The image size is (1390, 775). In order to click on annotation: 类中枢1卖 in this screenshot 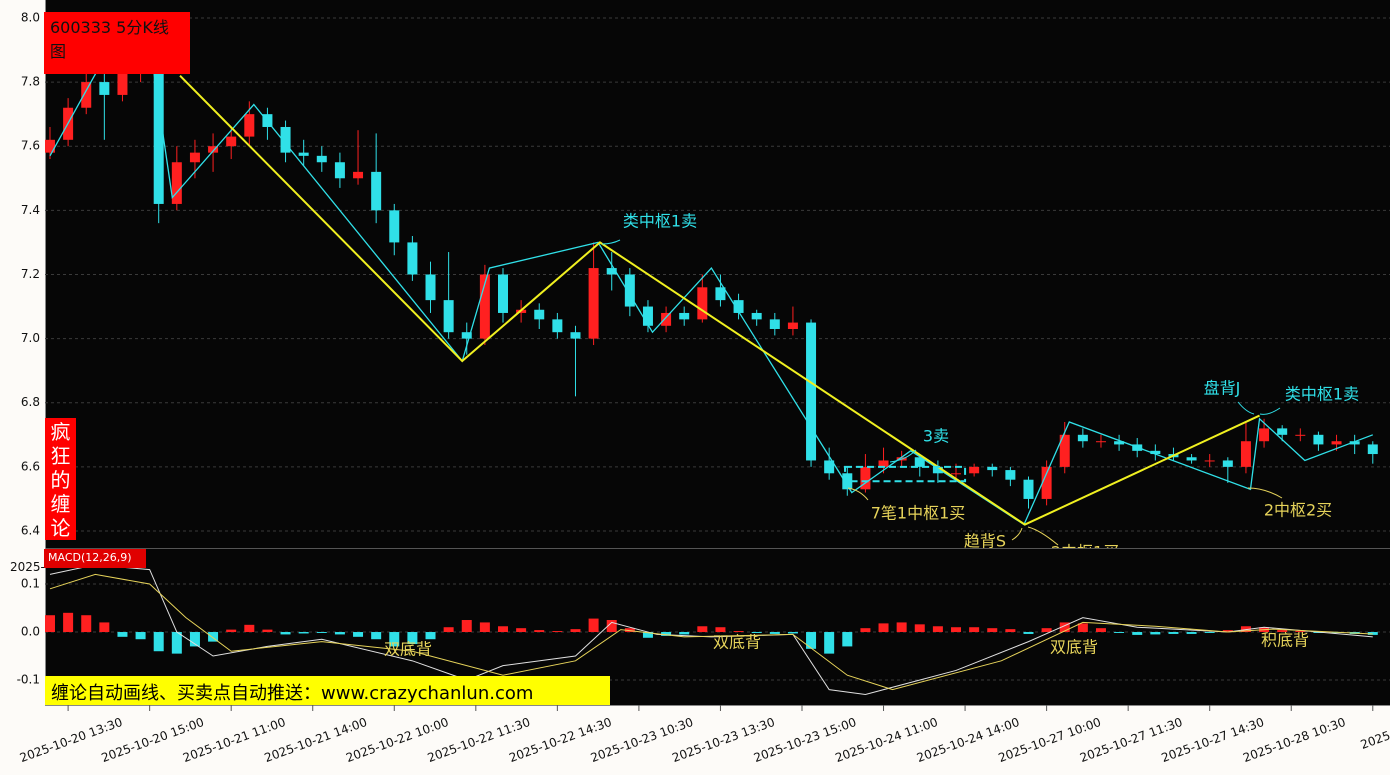, I will do `click(660, 221)`.